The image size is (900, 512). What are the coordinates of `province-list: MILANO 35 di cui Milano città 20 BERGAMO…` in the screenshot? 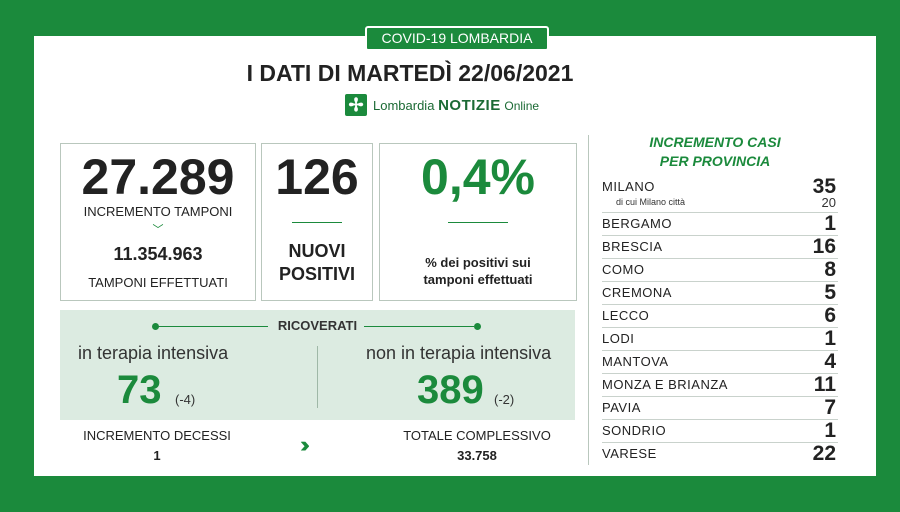 It's located at (720, 320).